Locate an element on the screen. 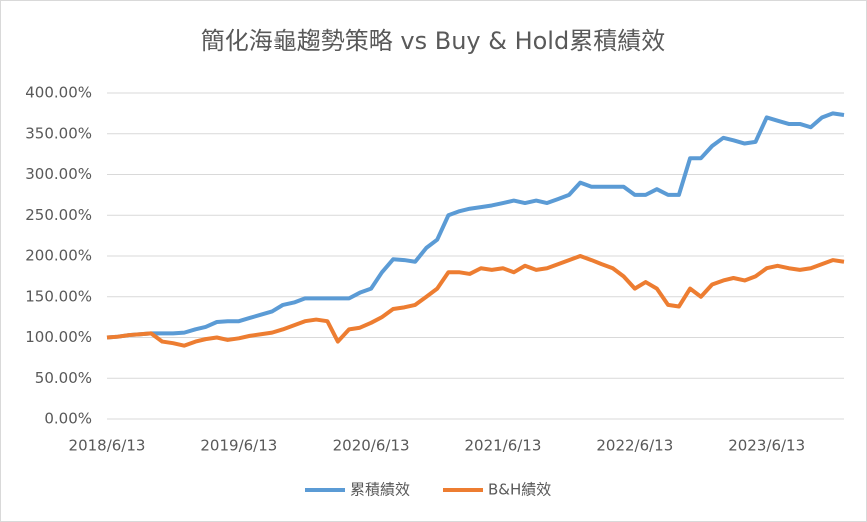 The image size is (867, 522). y-tick-label: 150.00% is located at coordinates (58, 296).